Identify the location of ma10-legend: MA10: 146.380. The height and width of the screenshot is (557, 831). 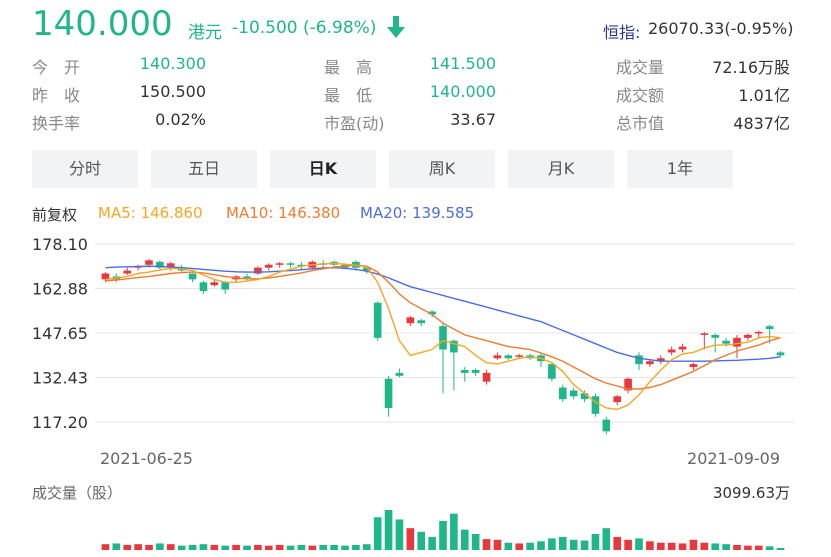
(283, 213).